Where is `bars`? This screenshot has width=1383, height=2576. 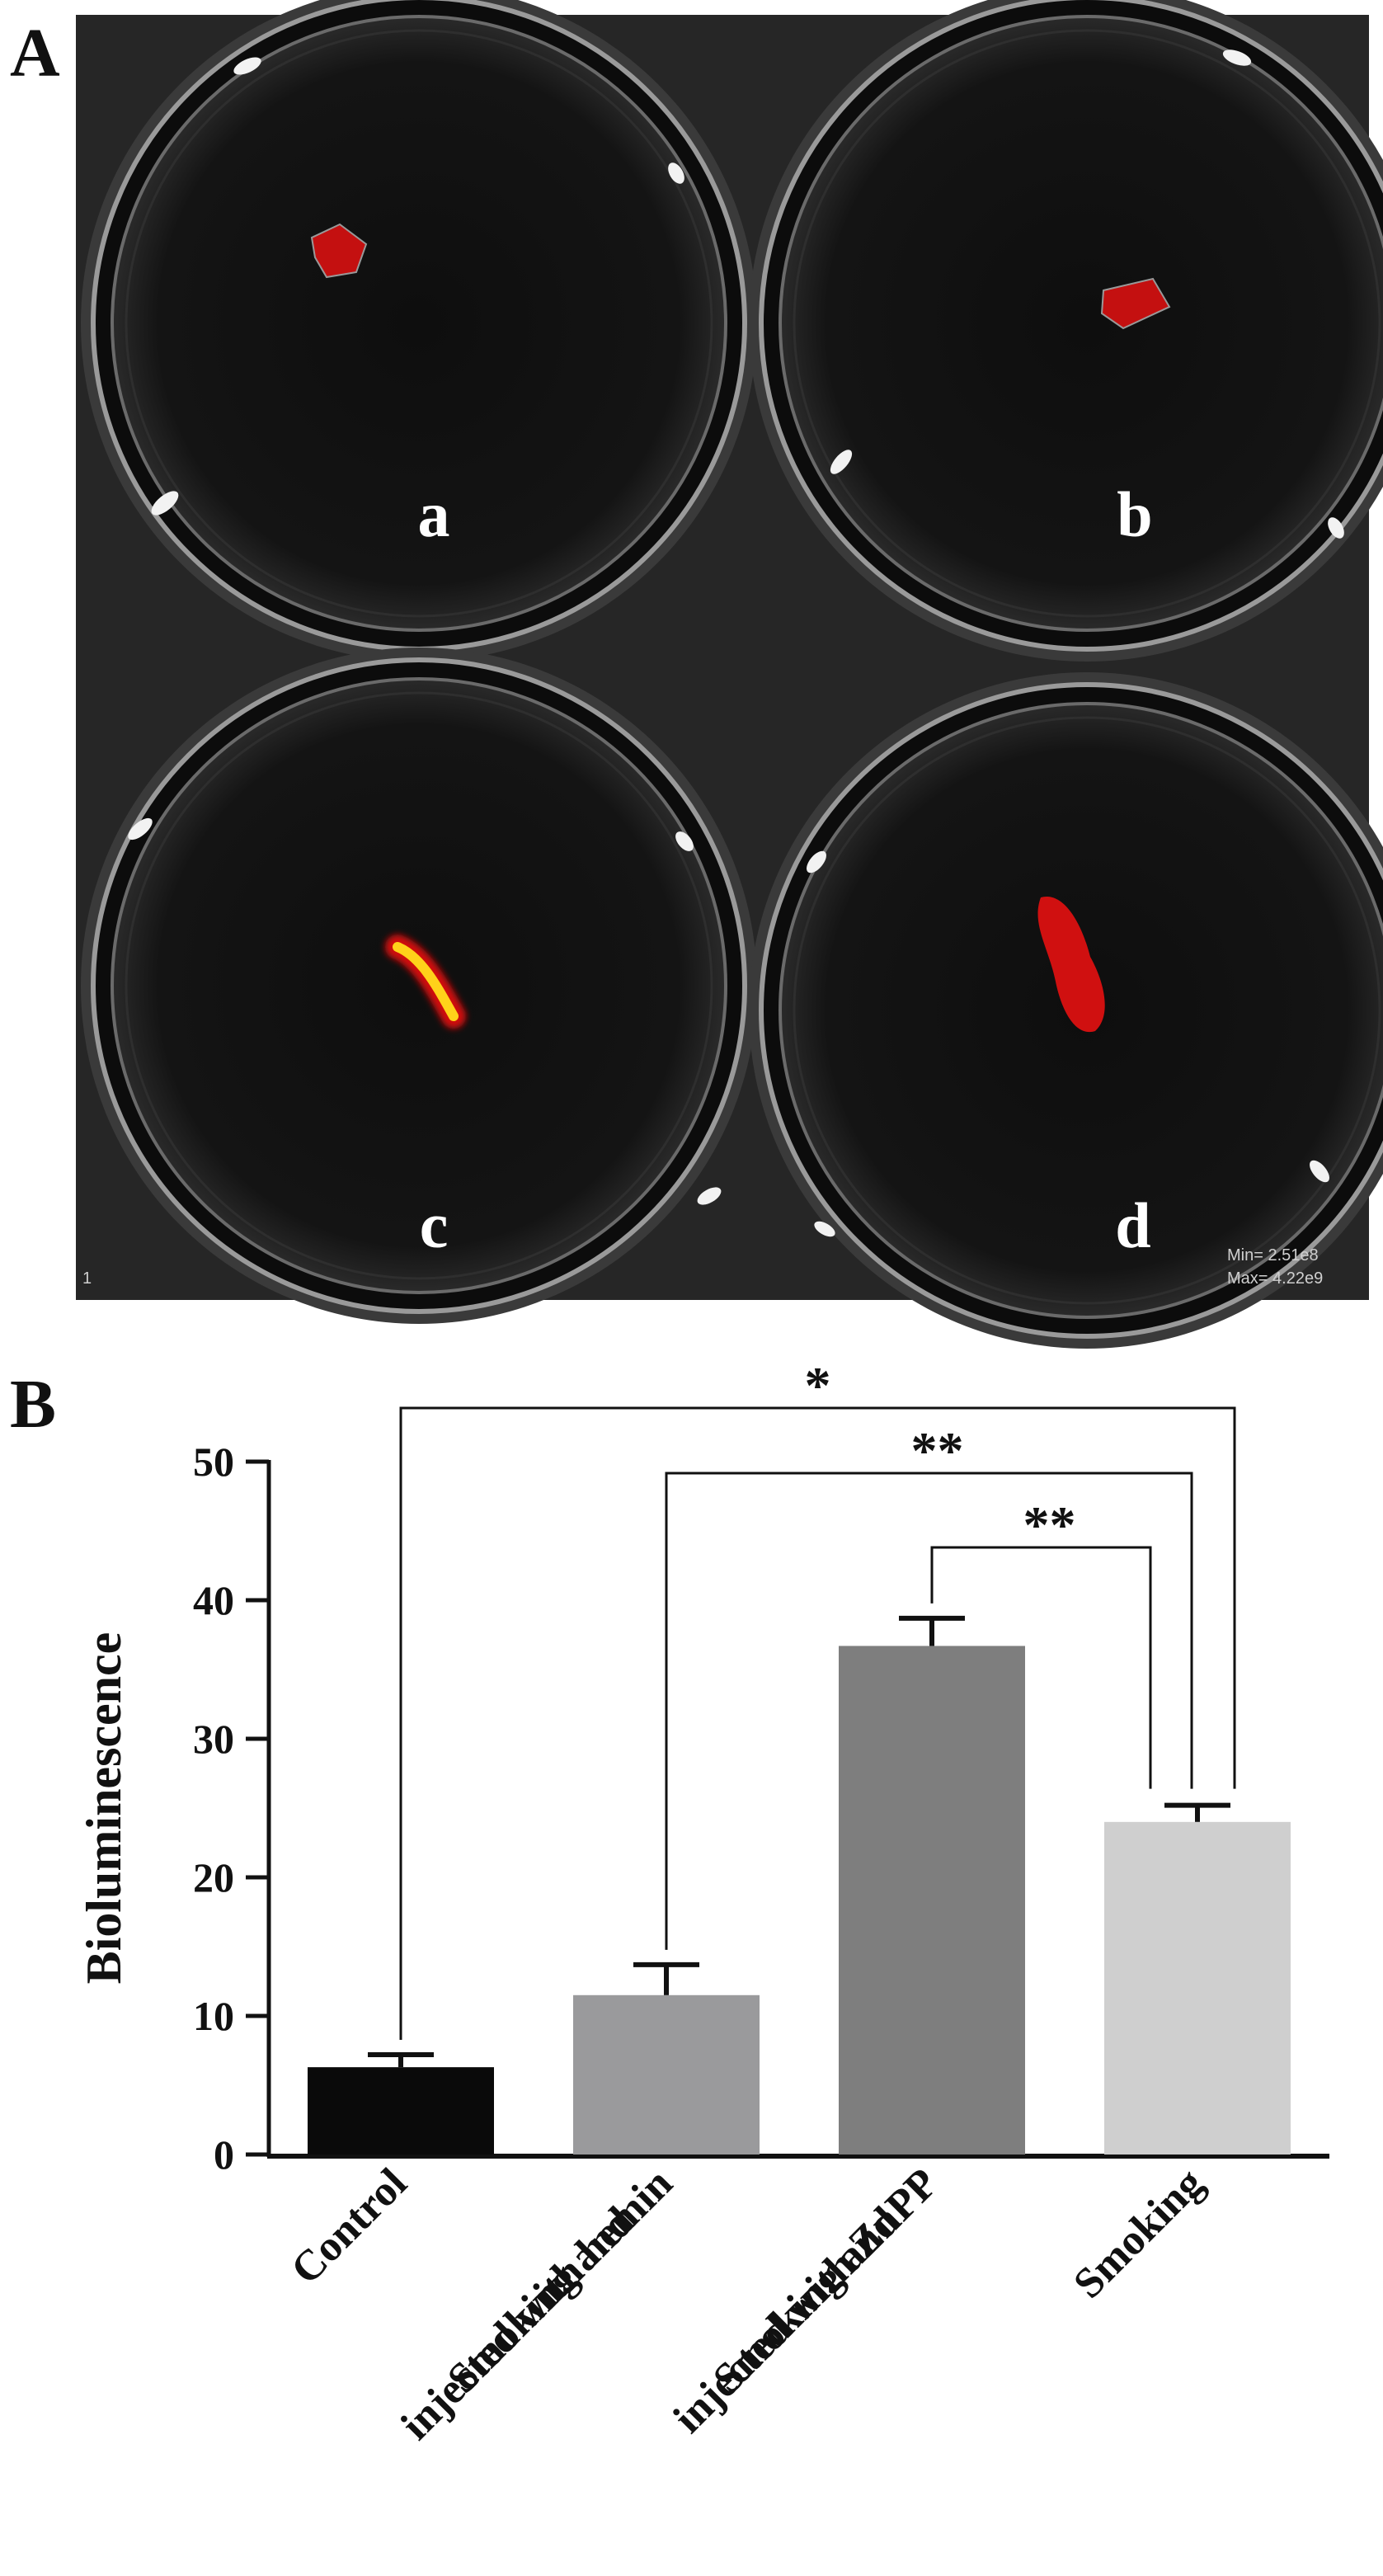 bars is located at coordinates (799, 1900).